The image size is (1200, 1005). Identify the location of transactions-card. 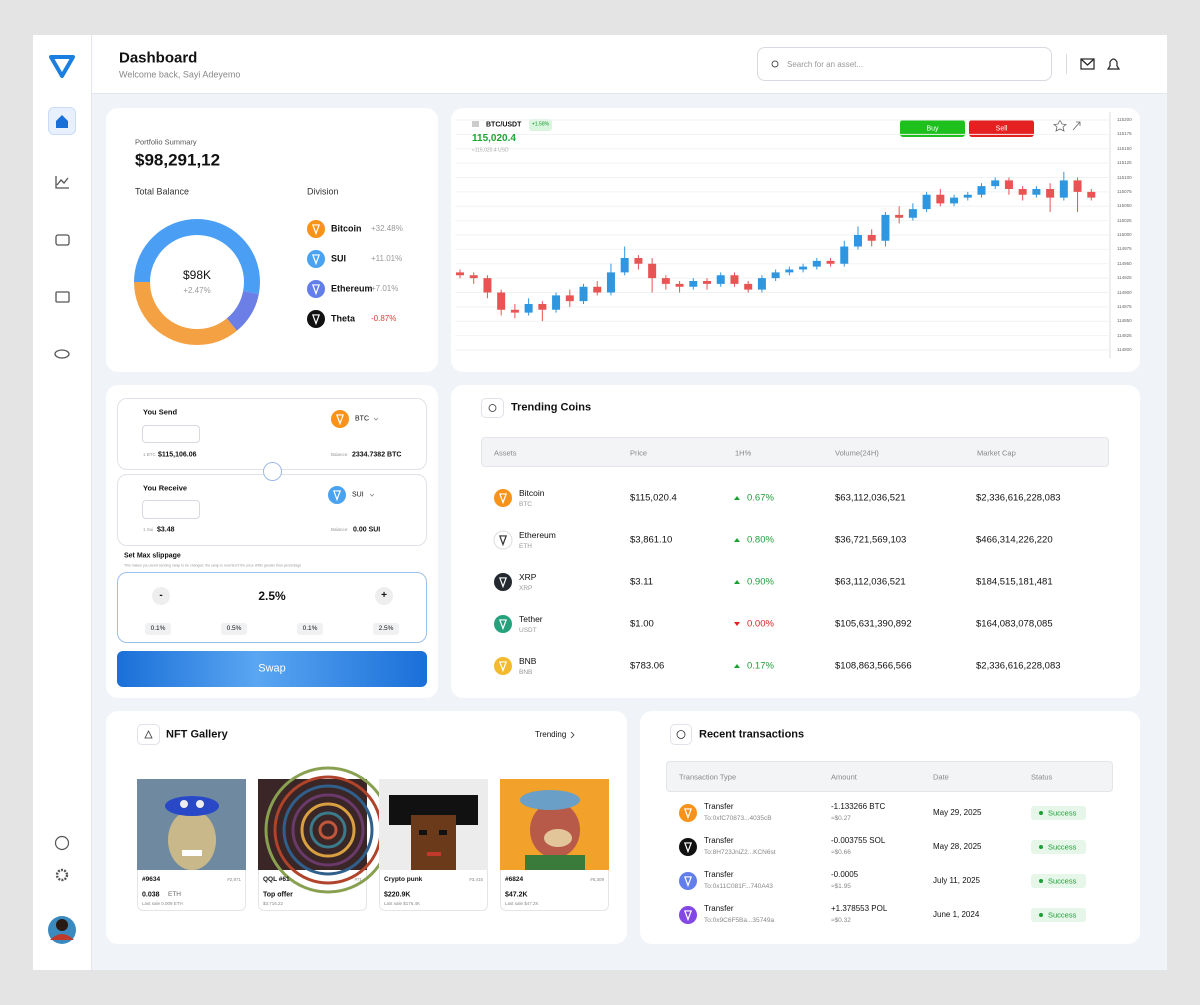
(890, 827).